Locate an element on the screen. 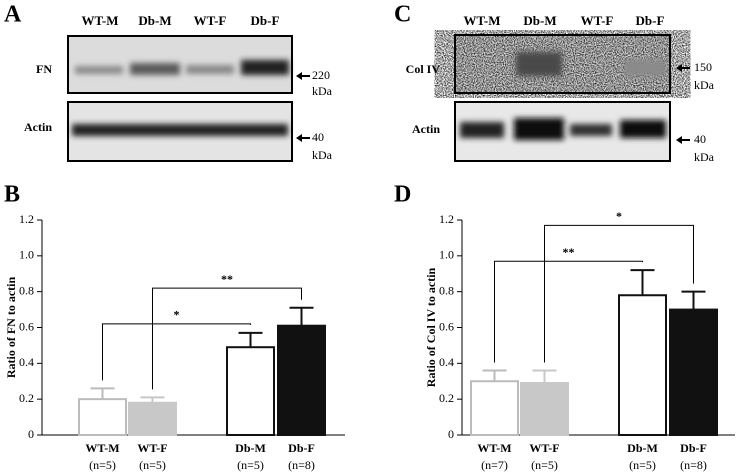 Image resolution: width=743 pixels, height=474 pixels. y-axis-label: Ratio of Col IV to actin is located at coordinates (431, 327).